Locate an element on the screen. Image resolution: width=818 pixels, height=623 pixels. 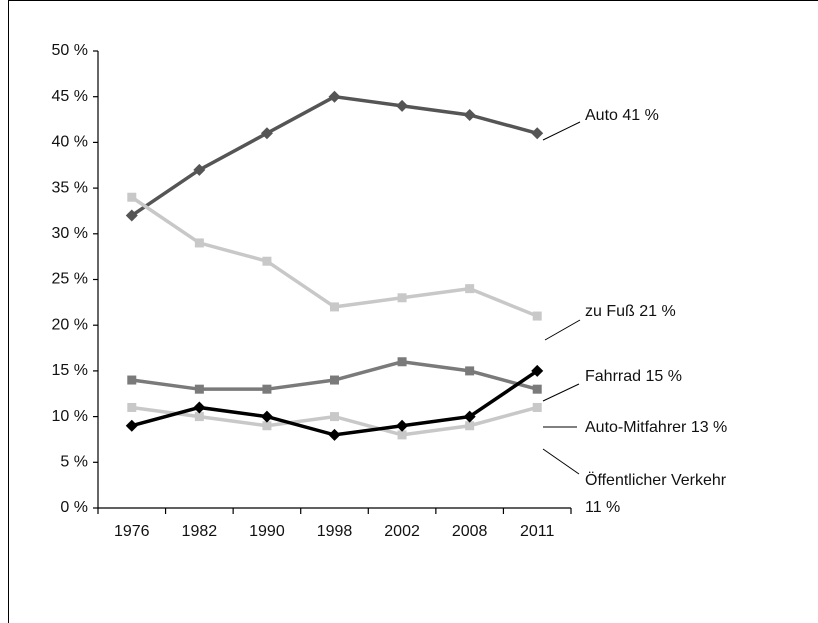
series-label: Auto 41 % is located at coordinates (622, 115).